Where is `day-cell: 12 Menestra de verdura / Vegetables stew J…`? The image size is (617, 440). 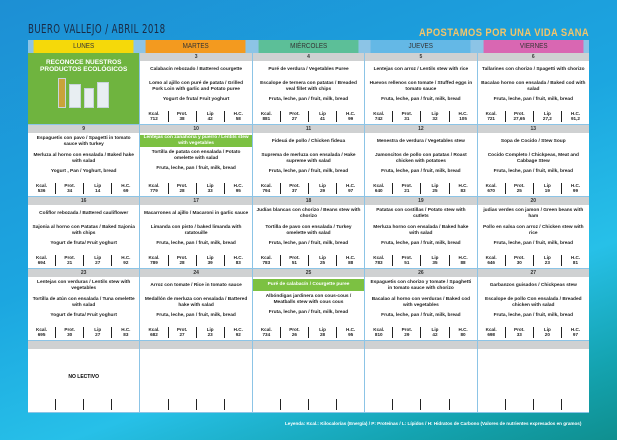
day-cell: 12 Menestra de verdura / Vegetables stew J… is located at coordinates (421, 161).